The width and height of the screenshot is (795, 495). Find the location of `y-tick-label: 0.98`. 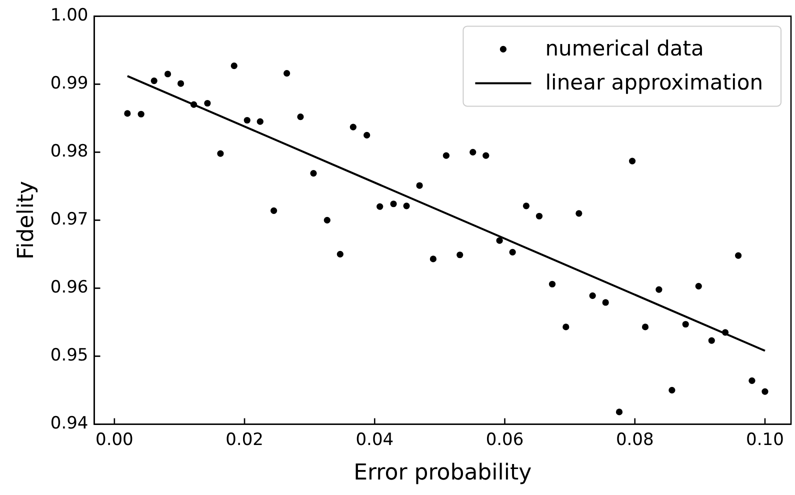

y-tick-label: 0.98 is located at coordinates (69, 152).